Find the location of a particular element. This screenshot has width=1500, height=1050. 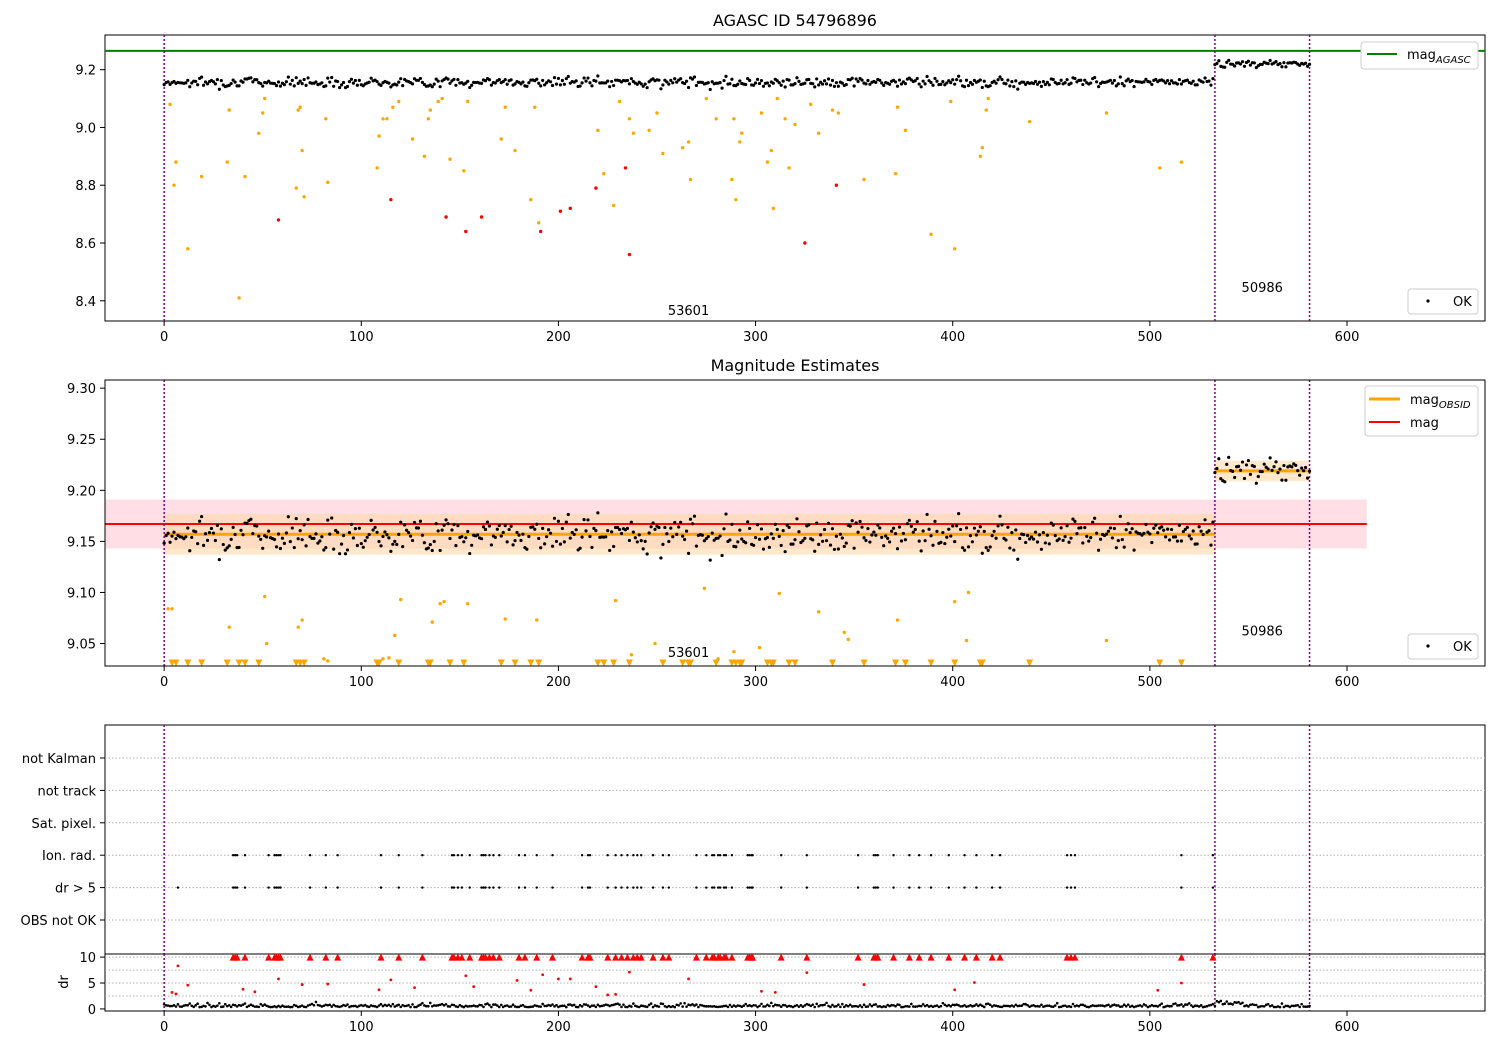

flag-category-label: not track is located at coordinates (66, 791).